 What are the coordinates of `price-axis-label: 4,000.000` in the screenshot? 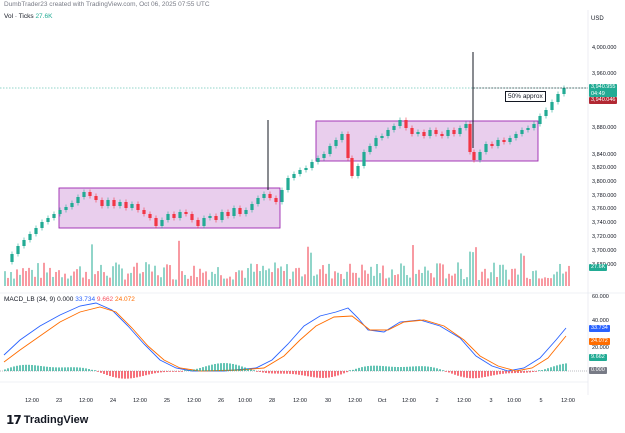 It's located at (604, 48).